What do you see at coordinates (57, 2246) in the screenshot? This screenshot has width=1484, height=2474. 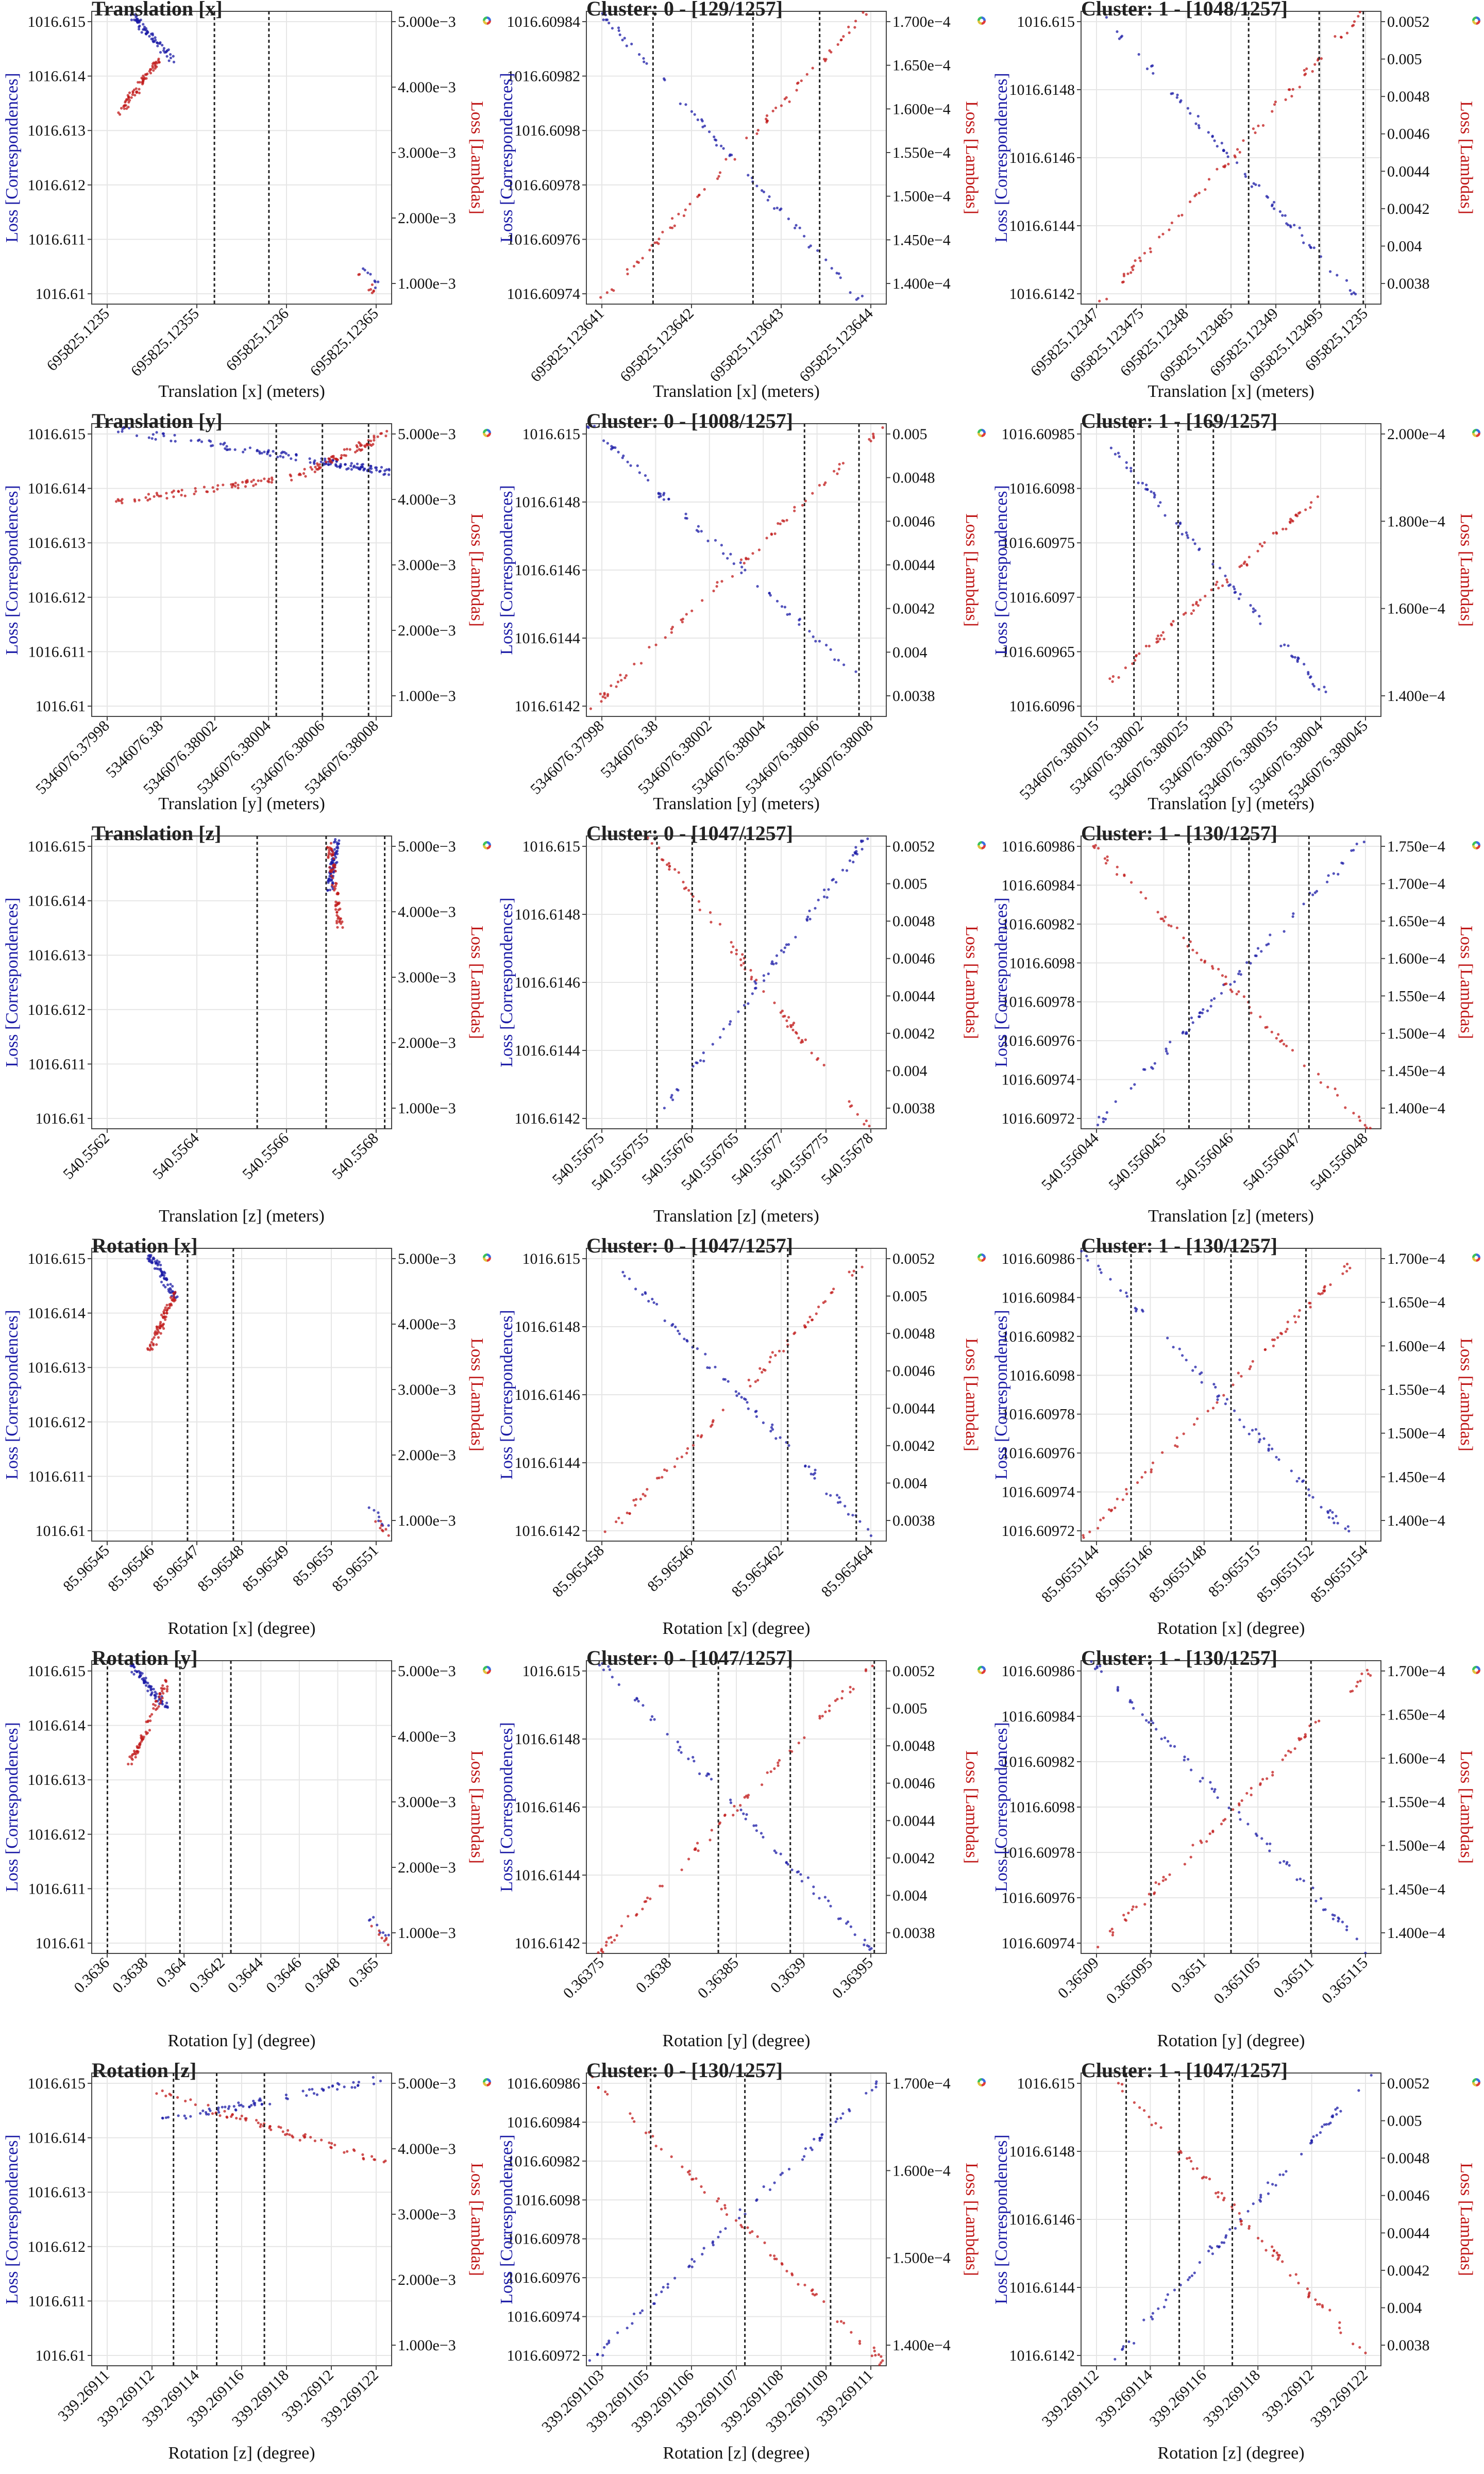 I see `y-tick-label-left: 1016.612` at bounding box center [57, 2246].